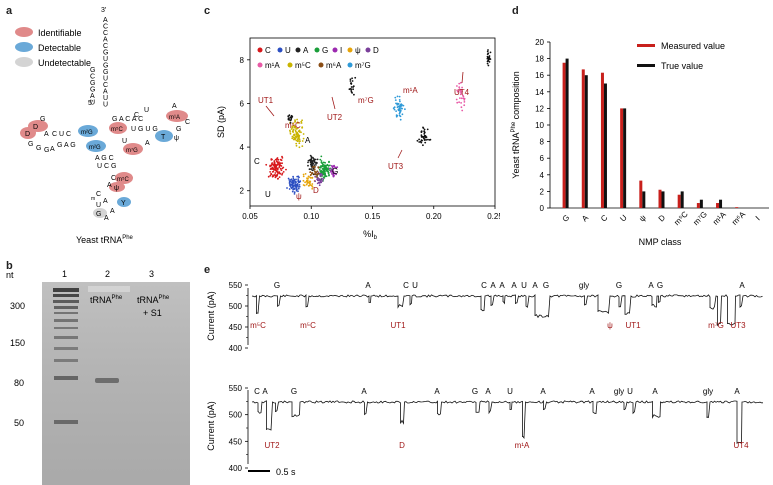  I want to click on bar-category-label: m⁶A, so click(739, 218).